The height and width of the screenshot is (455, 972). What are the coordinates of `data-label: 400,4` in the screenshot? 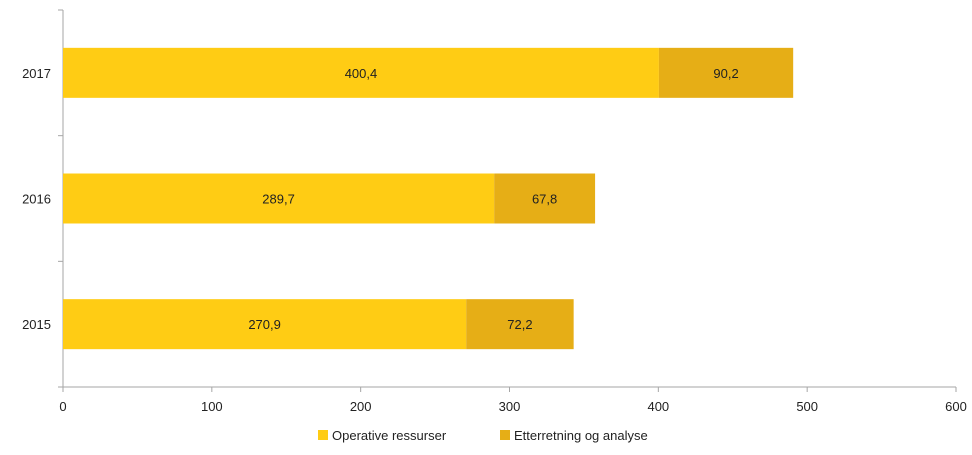 It's located at (361, 73).